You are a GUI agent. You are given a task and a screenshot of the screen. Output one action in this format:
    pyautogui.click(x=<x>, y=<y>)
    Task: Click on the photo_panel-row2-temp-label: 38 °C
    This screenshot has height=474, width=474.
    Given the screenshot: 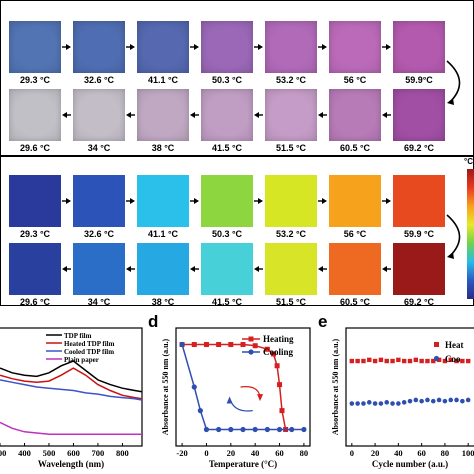 What is the action you would take?
    pyautogui.click(x=163, y=148)
    